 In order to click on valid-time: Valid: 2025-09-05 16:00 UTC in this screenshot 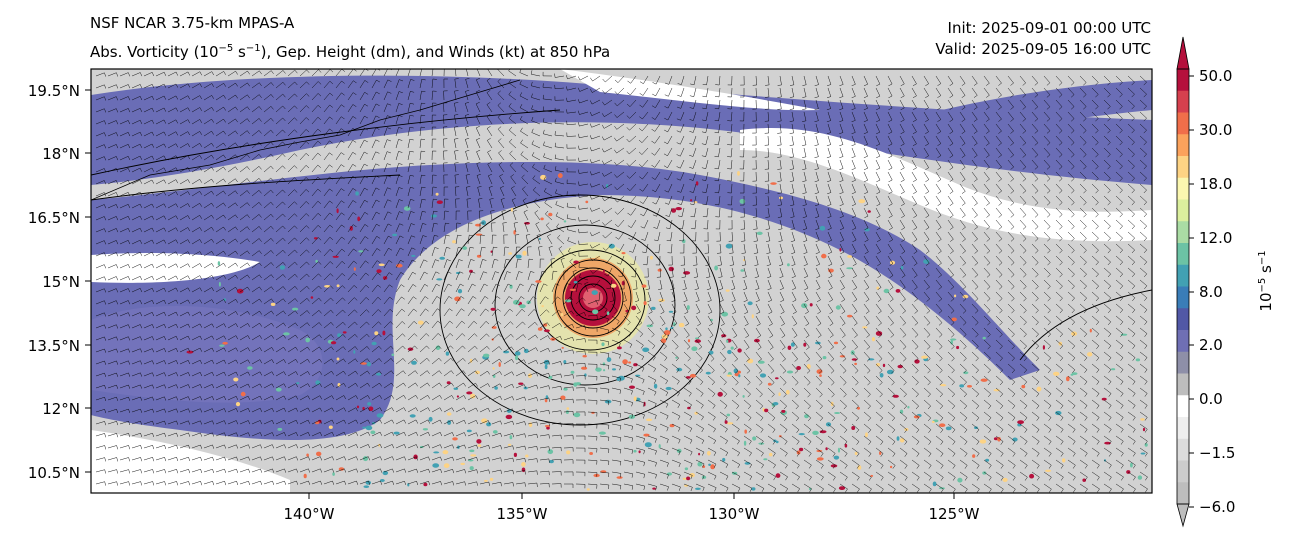, I will do `click(1043, 49)`.